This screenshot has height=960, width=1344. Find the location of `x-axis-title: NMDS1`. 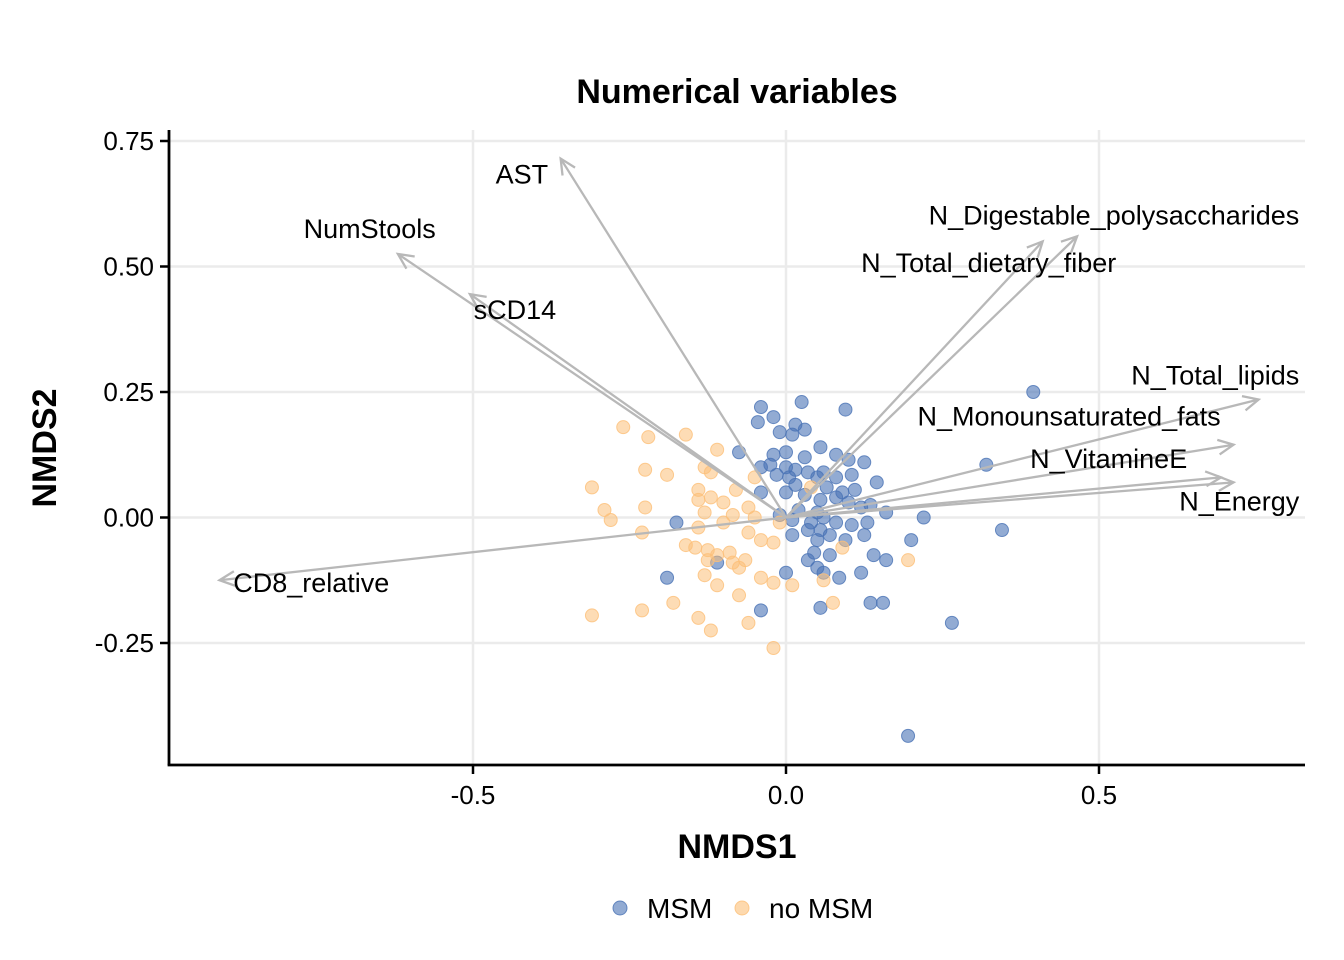

x-axis-title: NMDS1 is located at coordinates (736, 847).